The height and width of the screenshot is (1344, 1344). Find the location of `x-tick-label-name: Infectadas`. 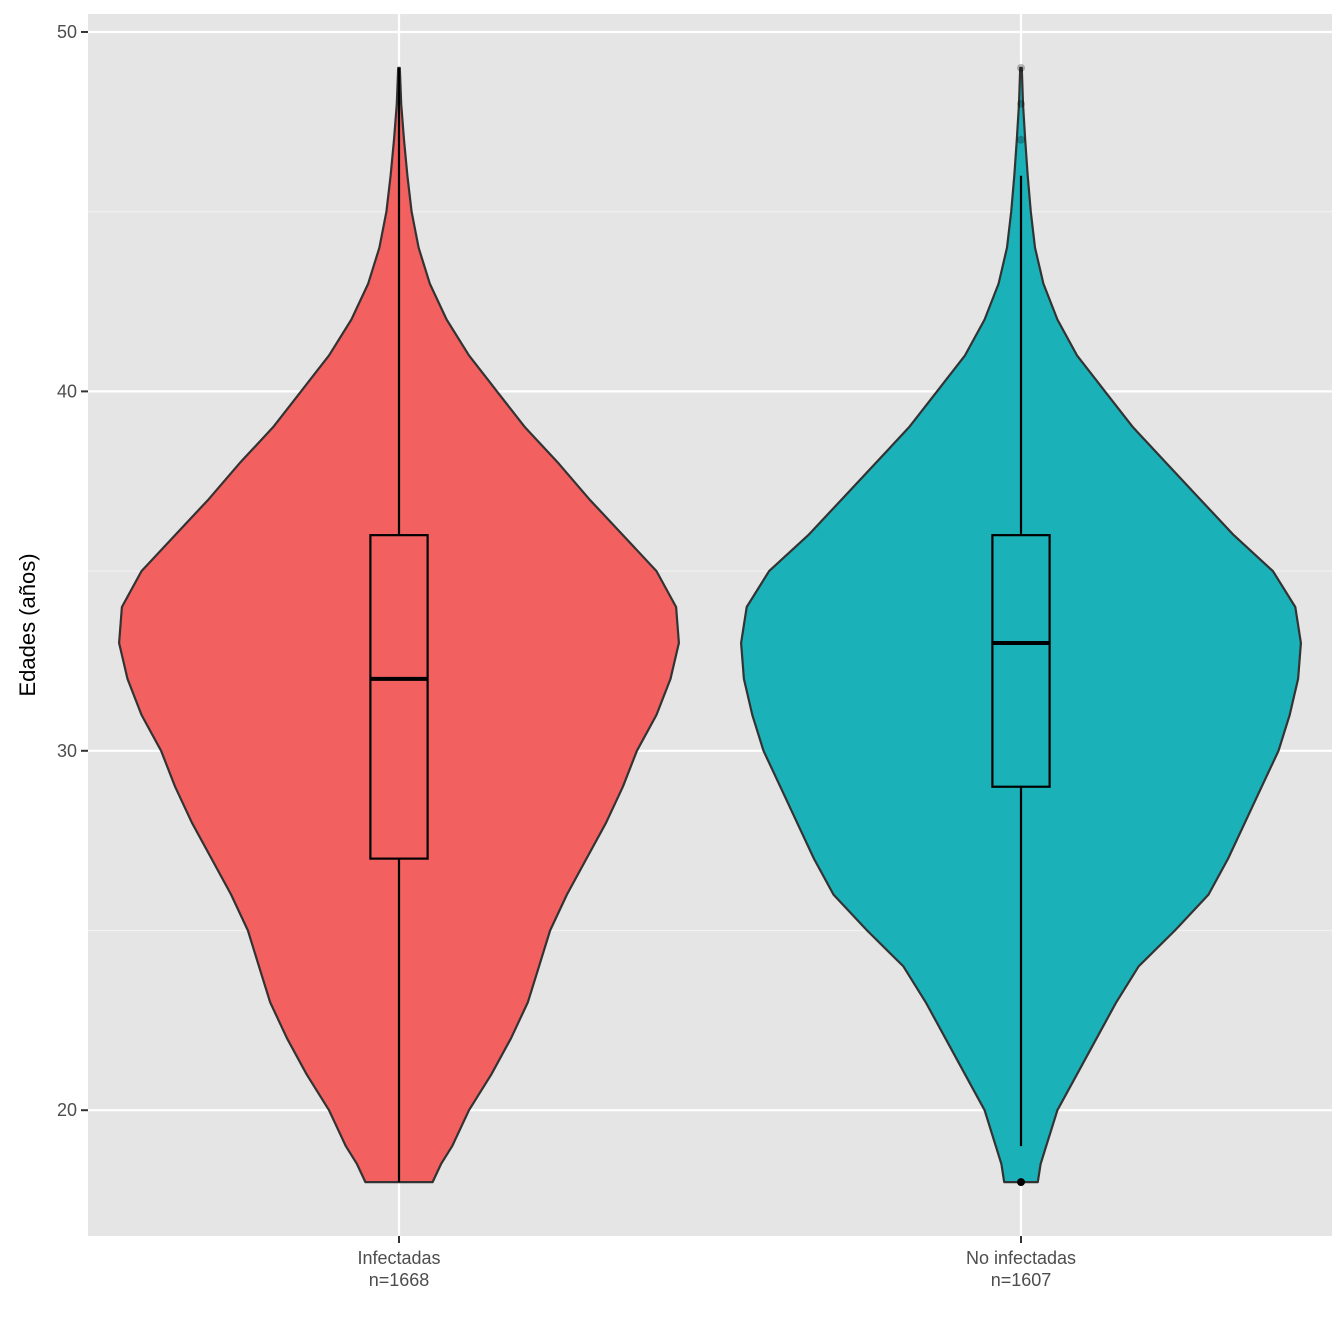

x-tick-label-name: Infectadas is located at coordinates (398, 1258).